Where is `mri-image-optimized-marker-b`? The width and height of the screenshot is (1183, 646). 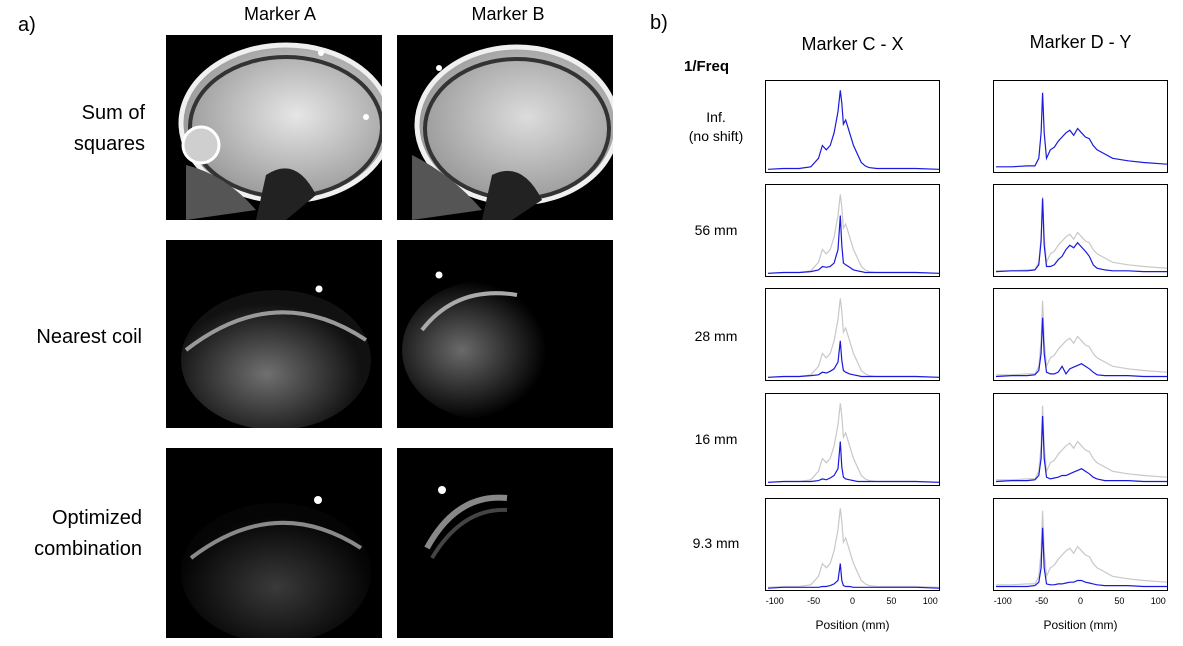 mri-image-optimized-marker-b is located at coordinates (505, 543).